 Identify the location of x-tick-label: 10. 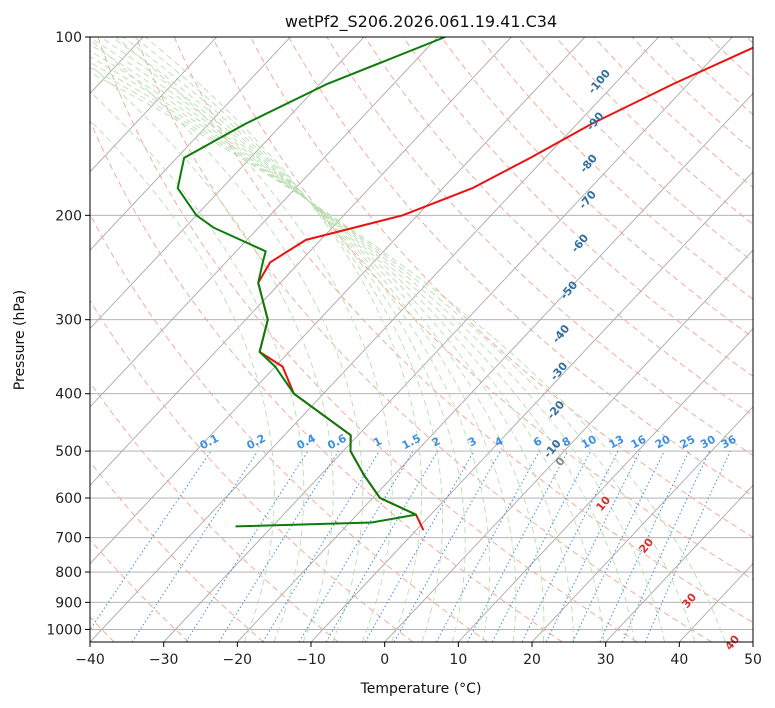
(458, 660).